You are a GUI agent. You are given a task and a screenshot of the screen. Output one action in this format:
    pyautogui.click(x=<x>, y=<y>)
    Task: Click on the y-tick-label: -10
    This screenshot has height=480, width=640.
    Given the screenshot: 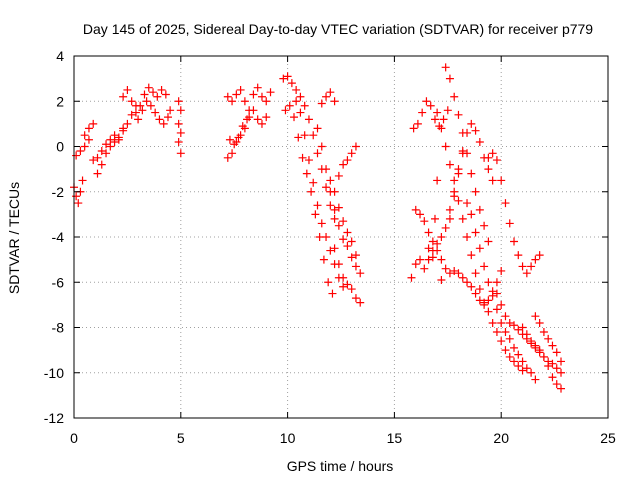 What is the action you would take?
    pyautogui.click(x=54, y=373)
    